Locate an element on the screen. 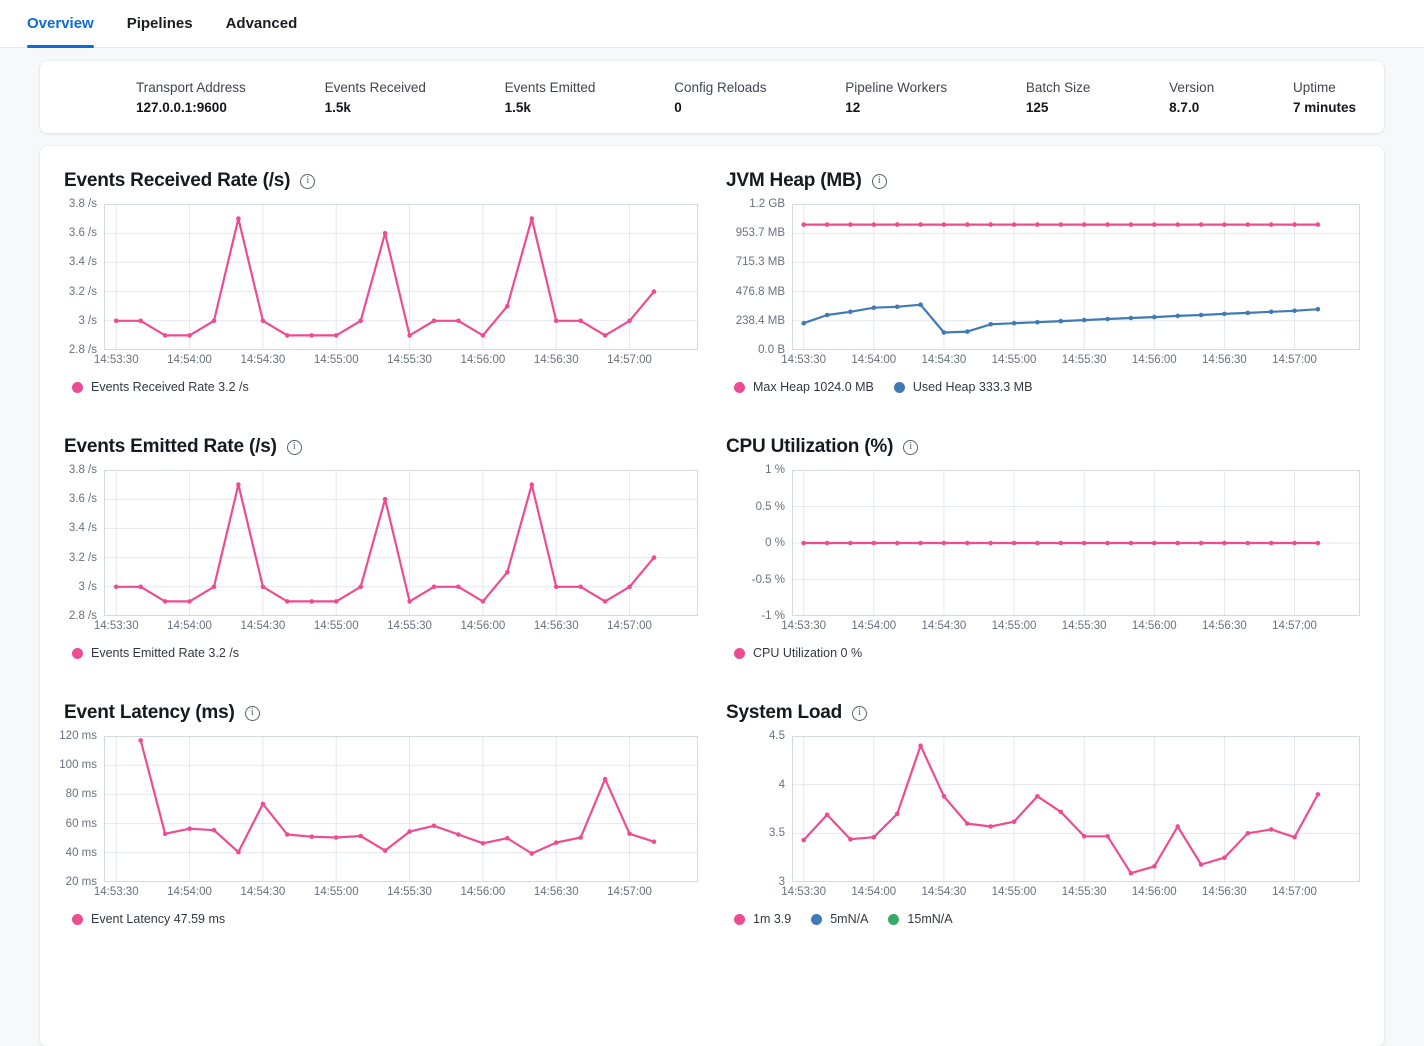 The height and width of the screenshot is (1046, 1424). stat-label: Transport Address is located at coordinates (191, 87).